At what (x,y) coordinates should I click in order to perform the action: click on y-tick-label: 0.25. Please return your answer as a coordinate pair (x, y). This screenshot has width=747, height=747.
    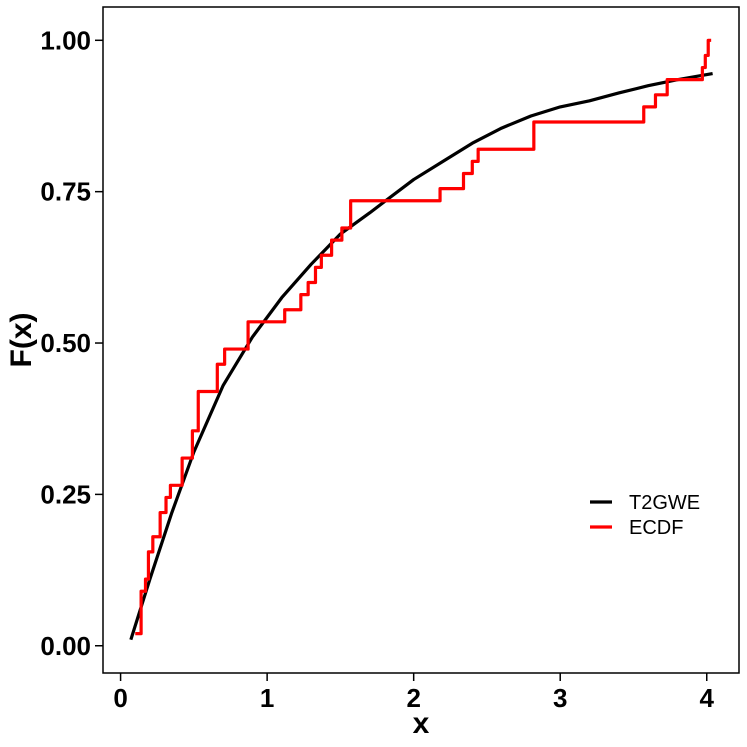
    Looking at the image, I should click on (65, 494).